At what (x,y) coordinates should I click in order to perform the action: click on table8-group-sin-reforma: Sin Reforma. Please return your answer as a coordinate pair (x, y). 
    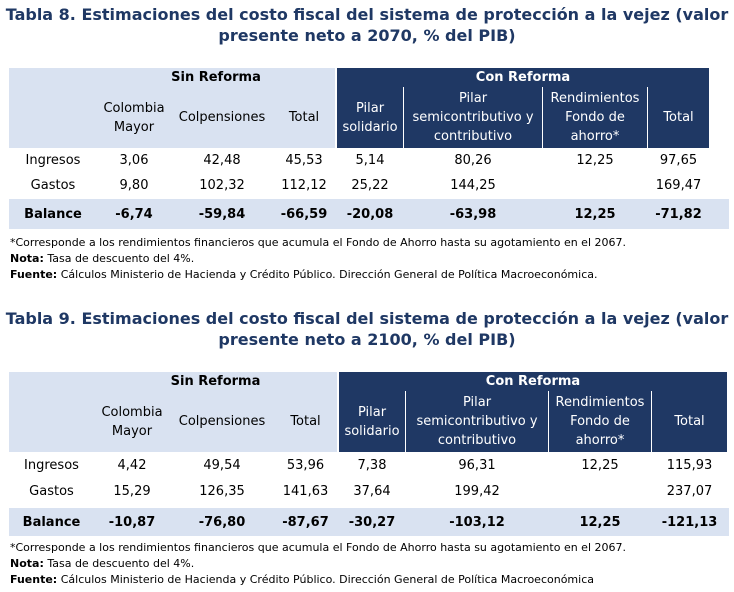
    Looking at the image, I should click on (216, 77).